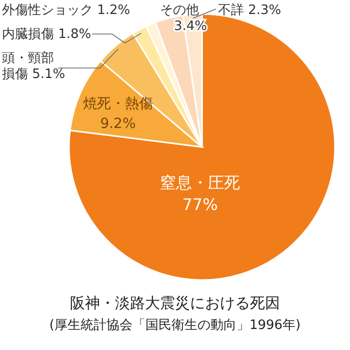 The image size is (350, 350). I want to click on text: (厚生統計協会「国民衛生の動向」1996年), so click(175, 325).